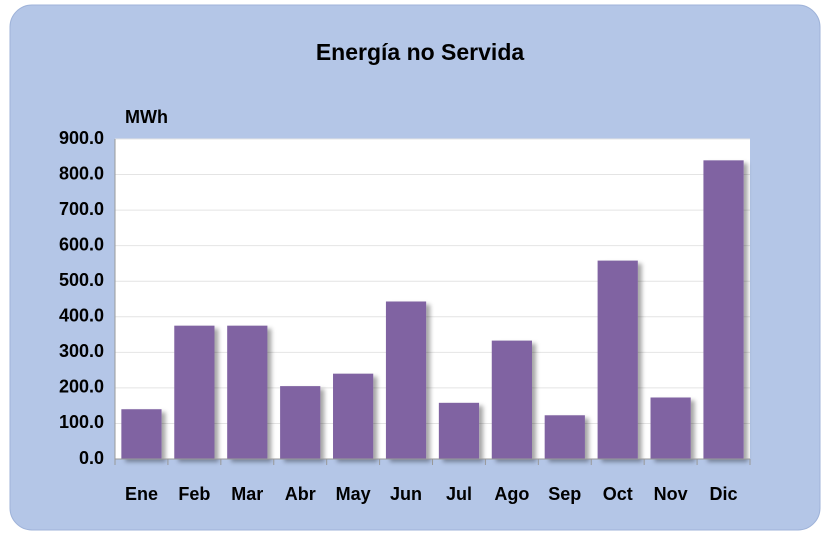  What do you see at coordinates (146, 117) in the screenshot?
I see `y-axis-label: MWh` at bounding box center [146, 117].